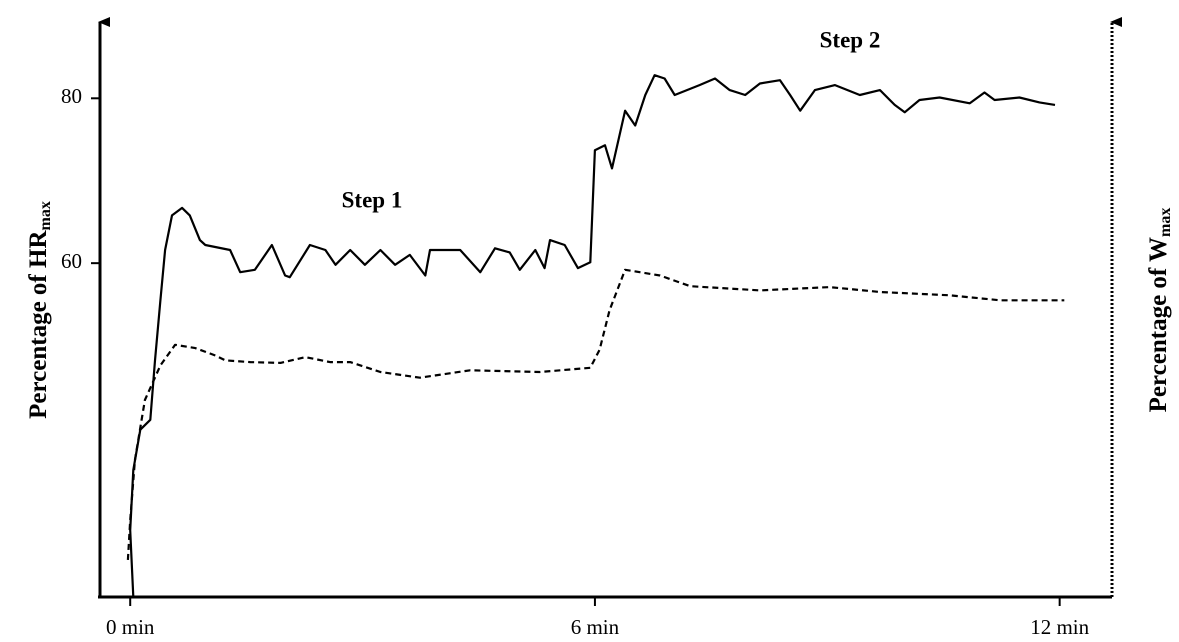 The width and height of the screenshot is (1179, 642). What do you see at coordinates (850, 39) in the screenshot?
I see `annotation: Step 2` at bounding box center [850, 39].